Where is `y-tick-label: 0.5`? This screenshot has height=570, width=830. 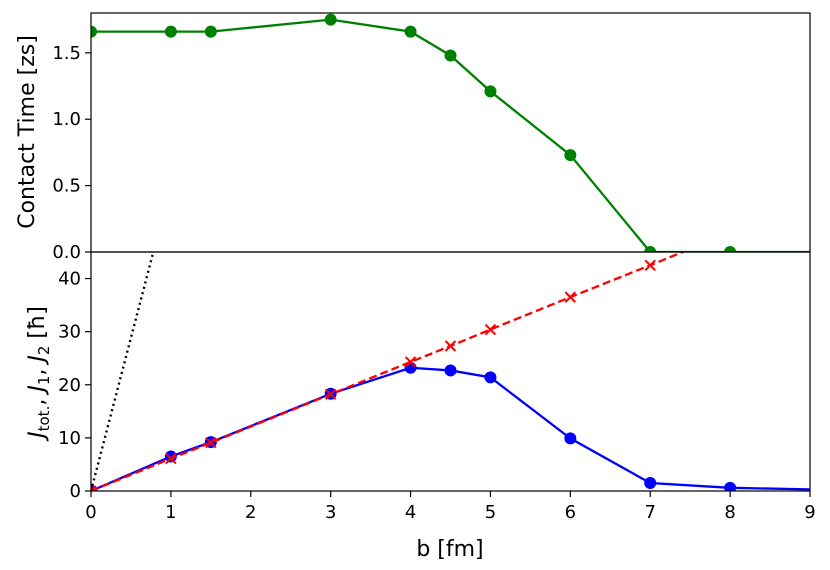 y-tick-label: 0.5 is located at coordinates (66, 186).